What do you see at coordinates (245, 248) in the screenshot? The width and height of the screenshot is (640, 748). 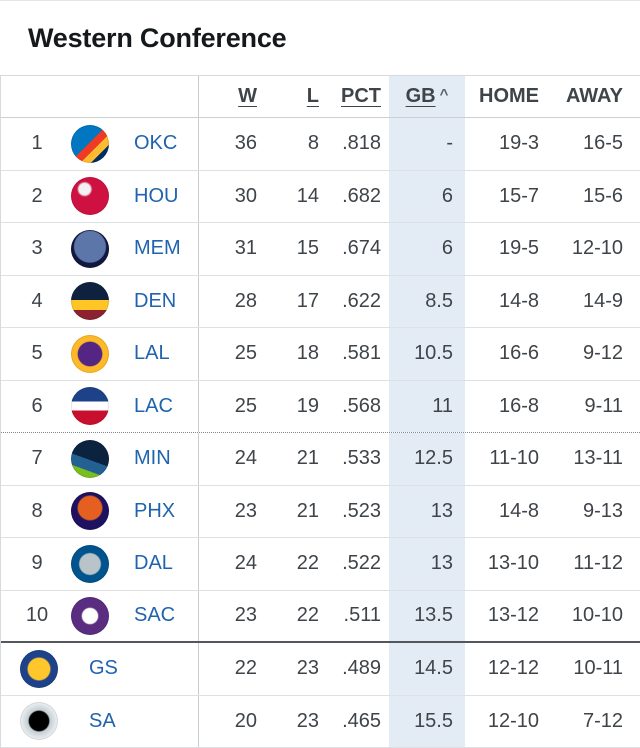 I see `wins-value: 31` at bounding box center [245, 248].